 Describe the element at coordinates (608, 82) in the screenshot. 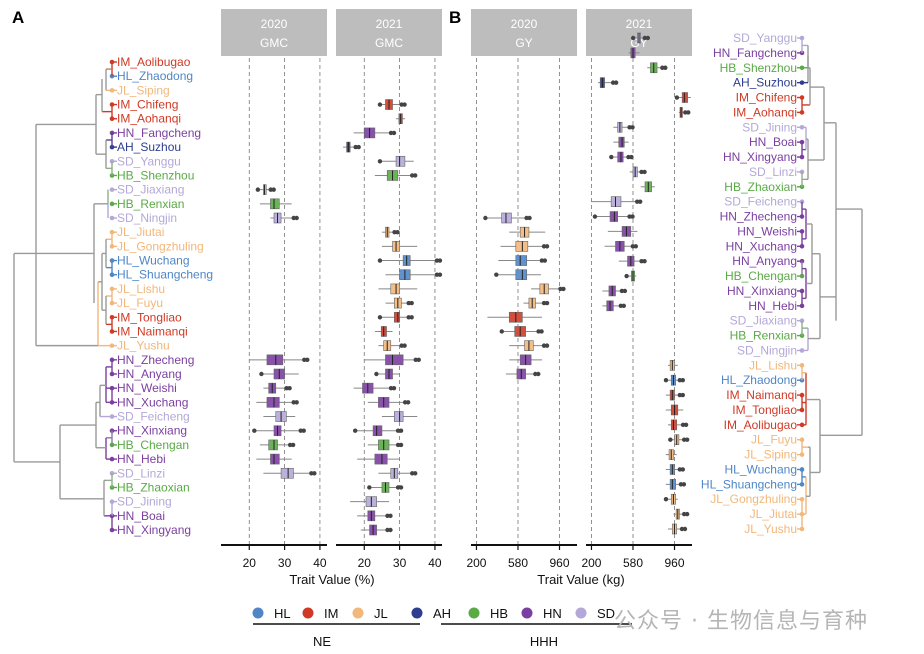

I see `box-suzhou` at that location.